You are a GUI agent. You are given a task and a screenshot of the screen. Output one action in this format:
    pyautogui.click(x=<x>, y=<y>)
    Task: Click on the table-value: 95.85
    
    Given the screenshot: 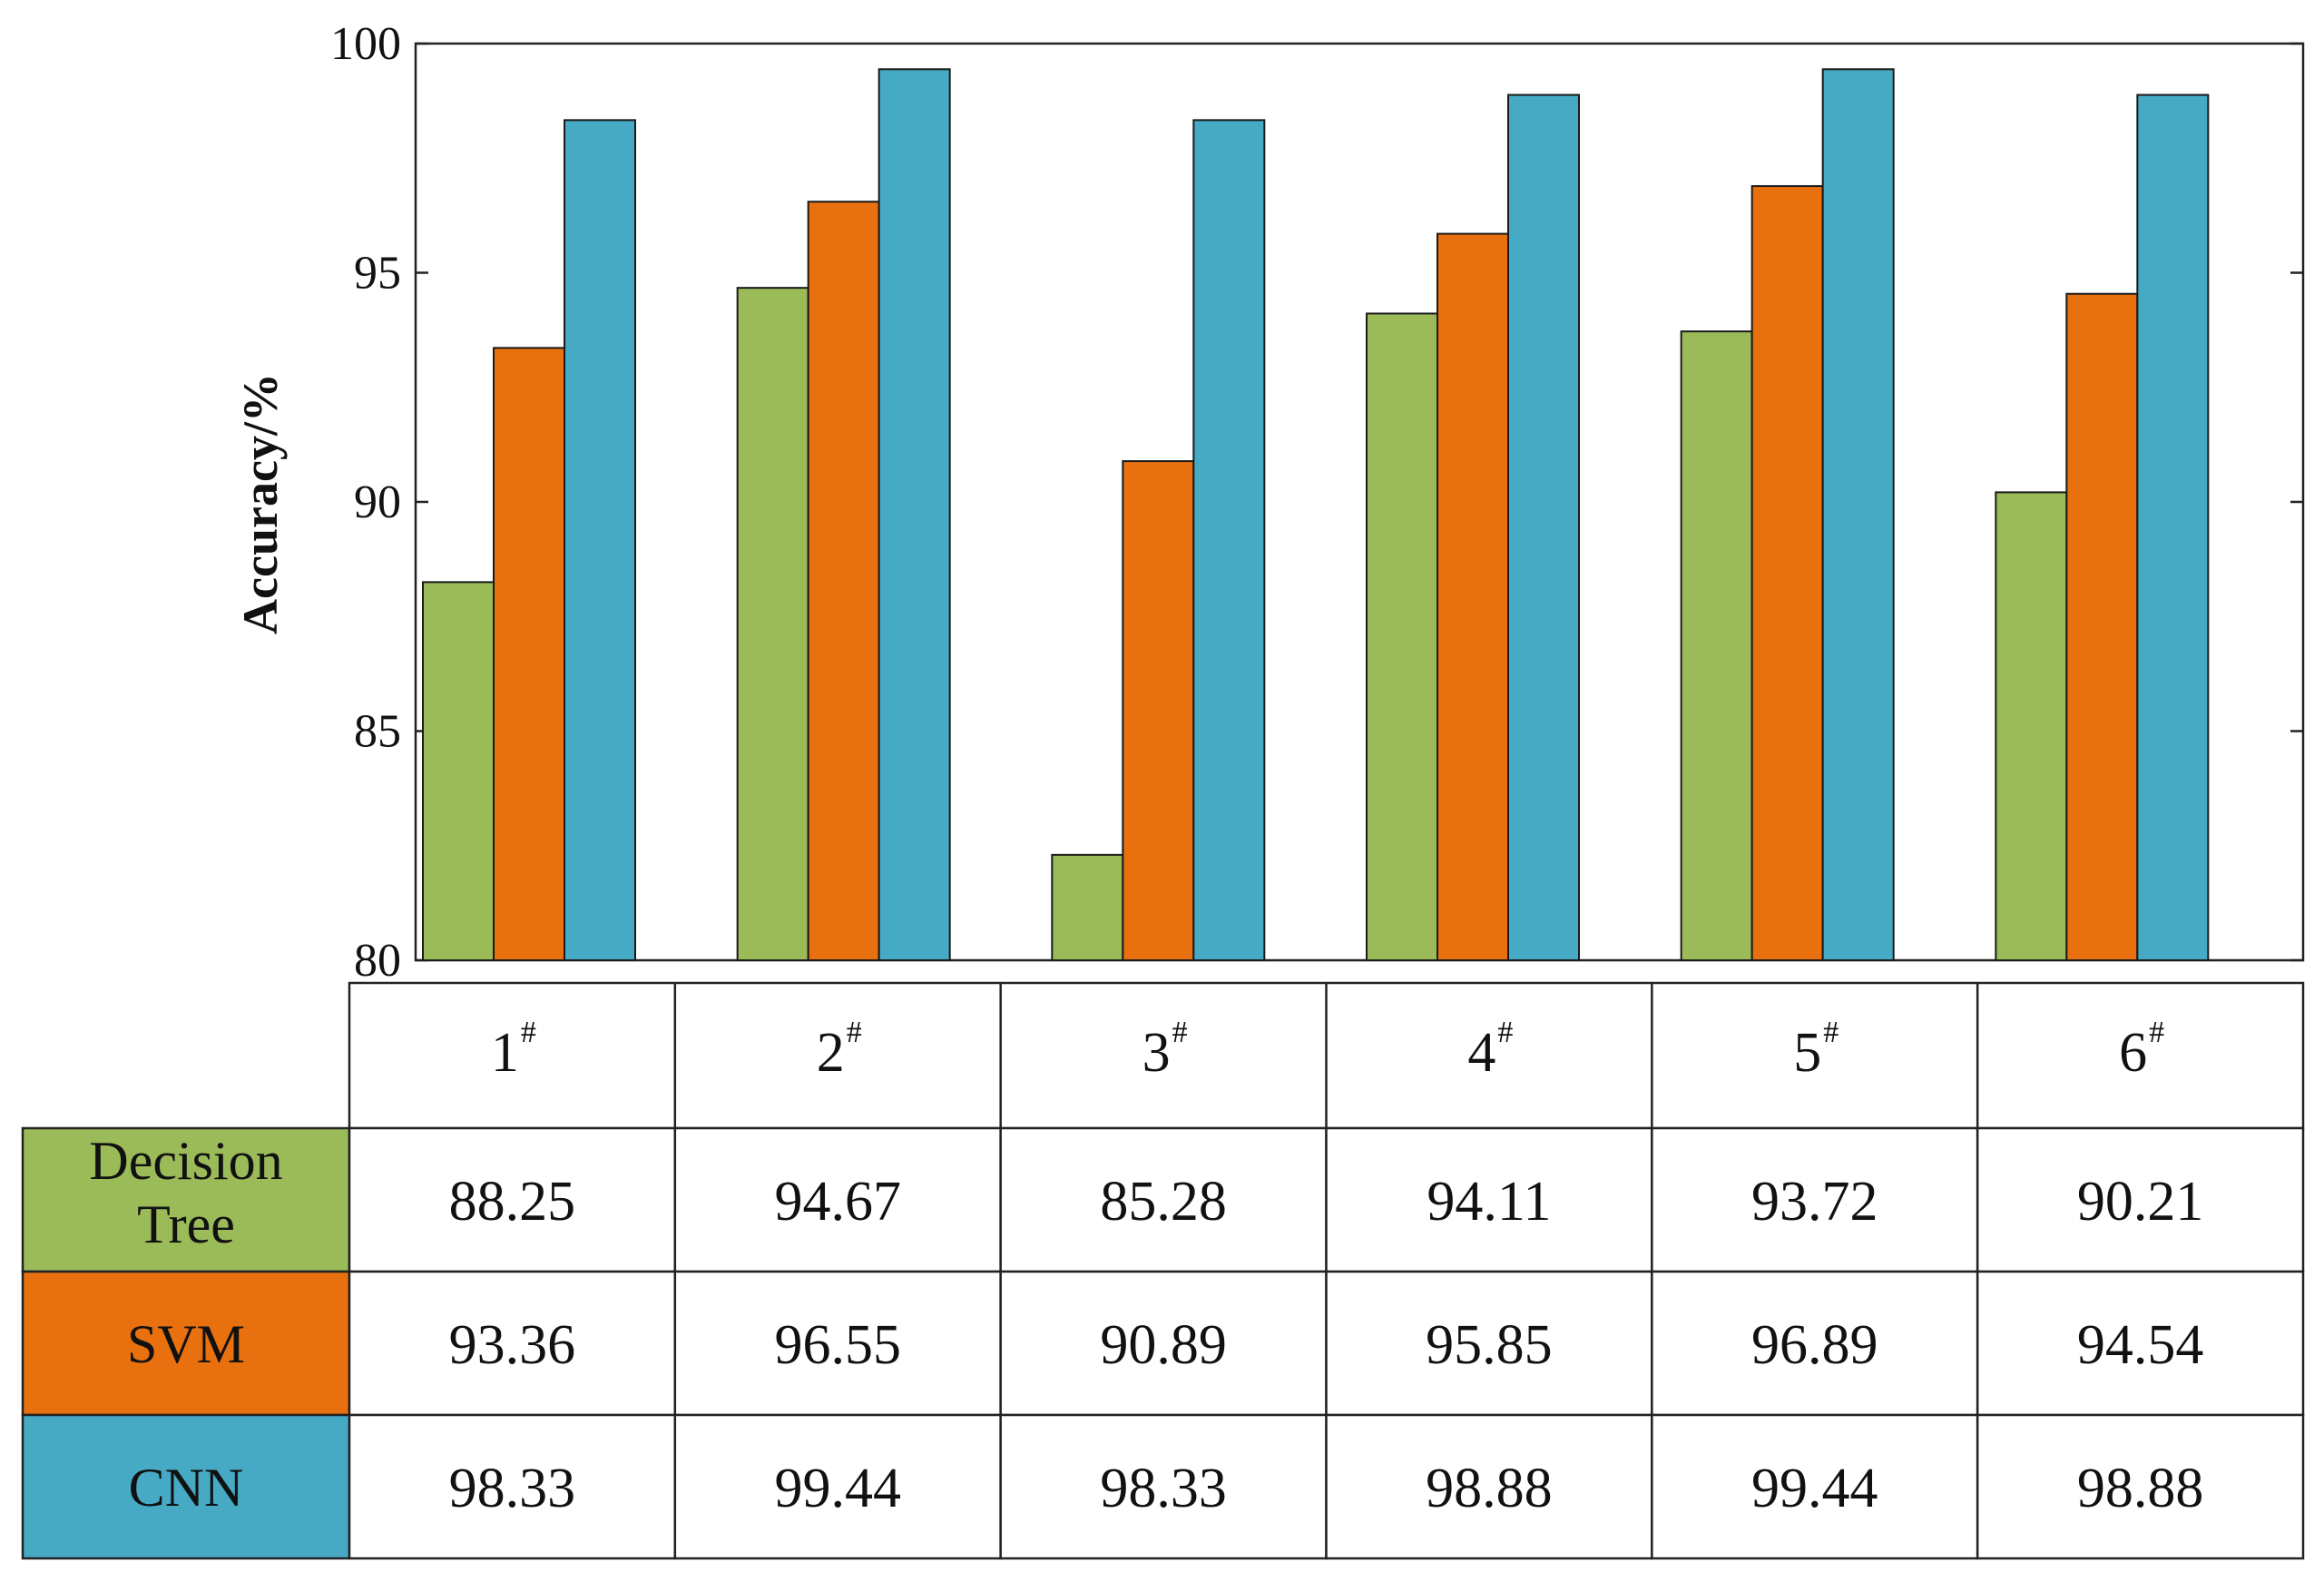 What is the action you would take?
    pyautogui.click(x=1489, y=1345)
    